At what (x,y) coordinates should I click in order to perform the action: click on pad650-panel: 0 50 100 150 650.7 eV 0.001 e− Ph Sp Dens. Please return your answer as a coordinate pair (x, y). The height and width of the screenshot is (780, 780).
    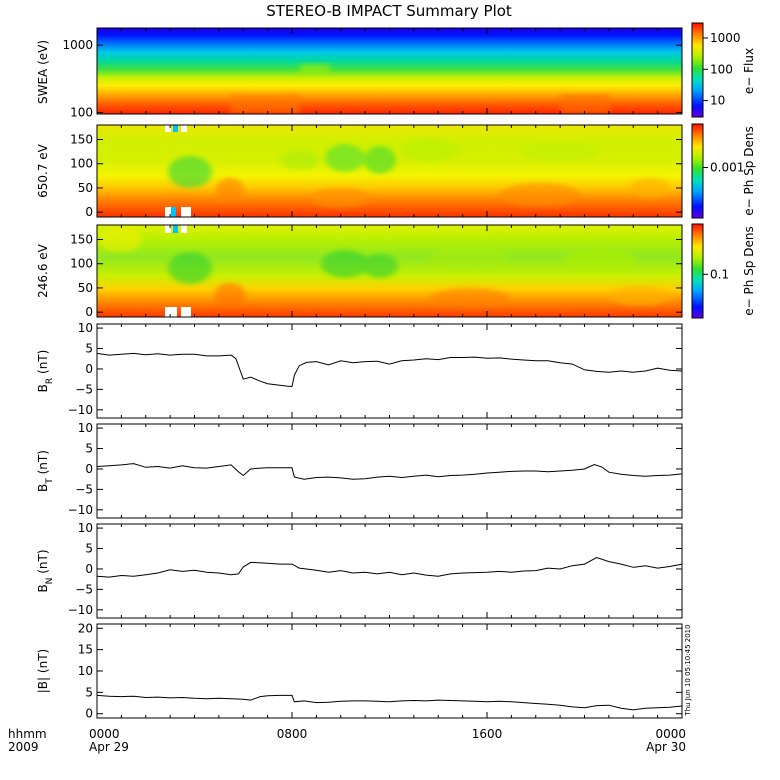
    Looking at the image, I should click on (396, 171).